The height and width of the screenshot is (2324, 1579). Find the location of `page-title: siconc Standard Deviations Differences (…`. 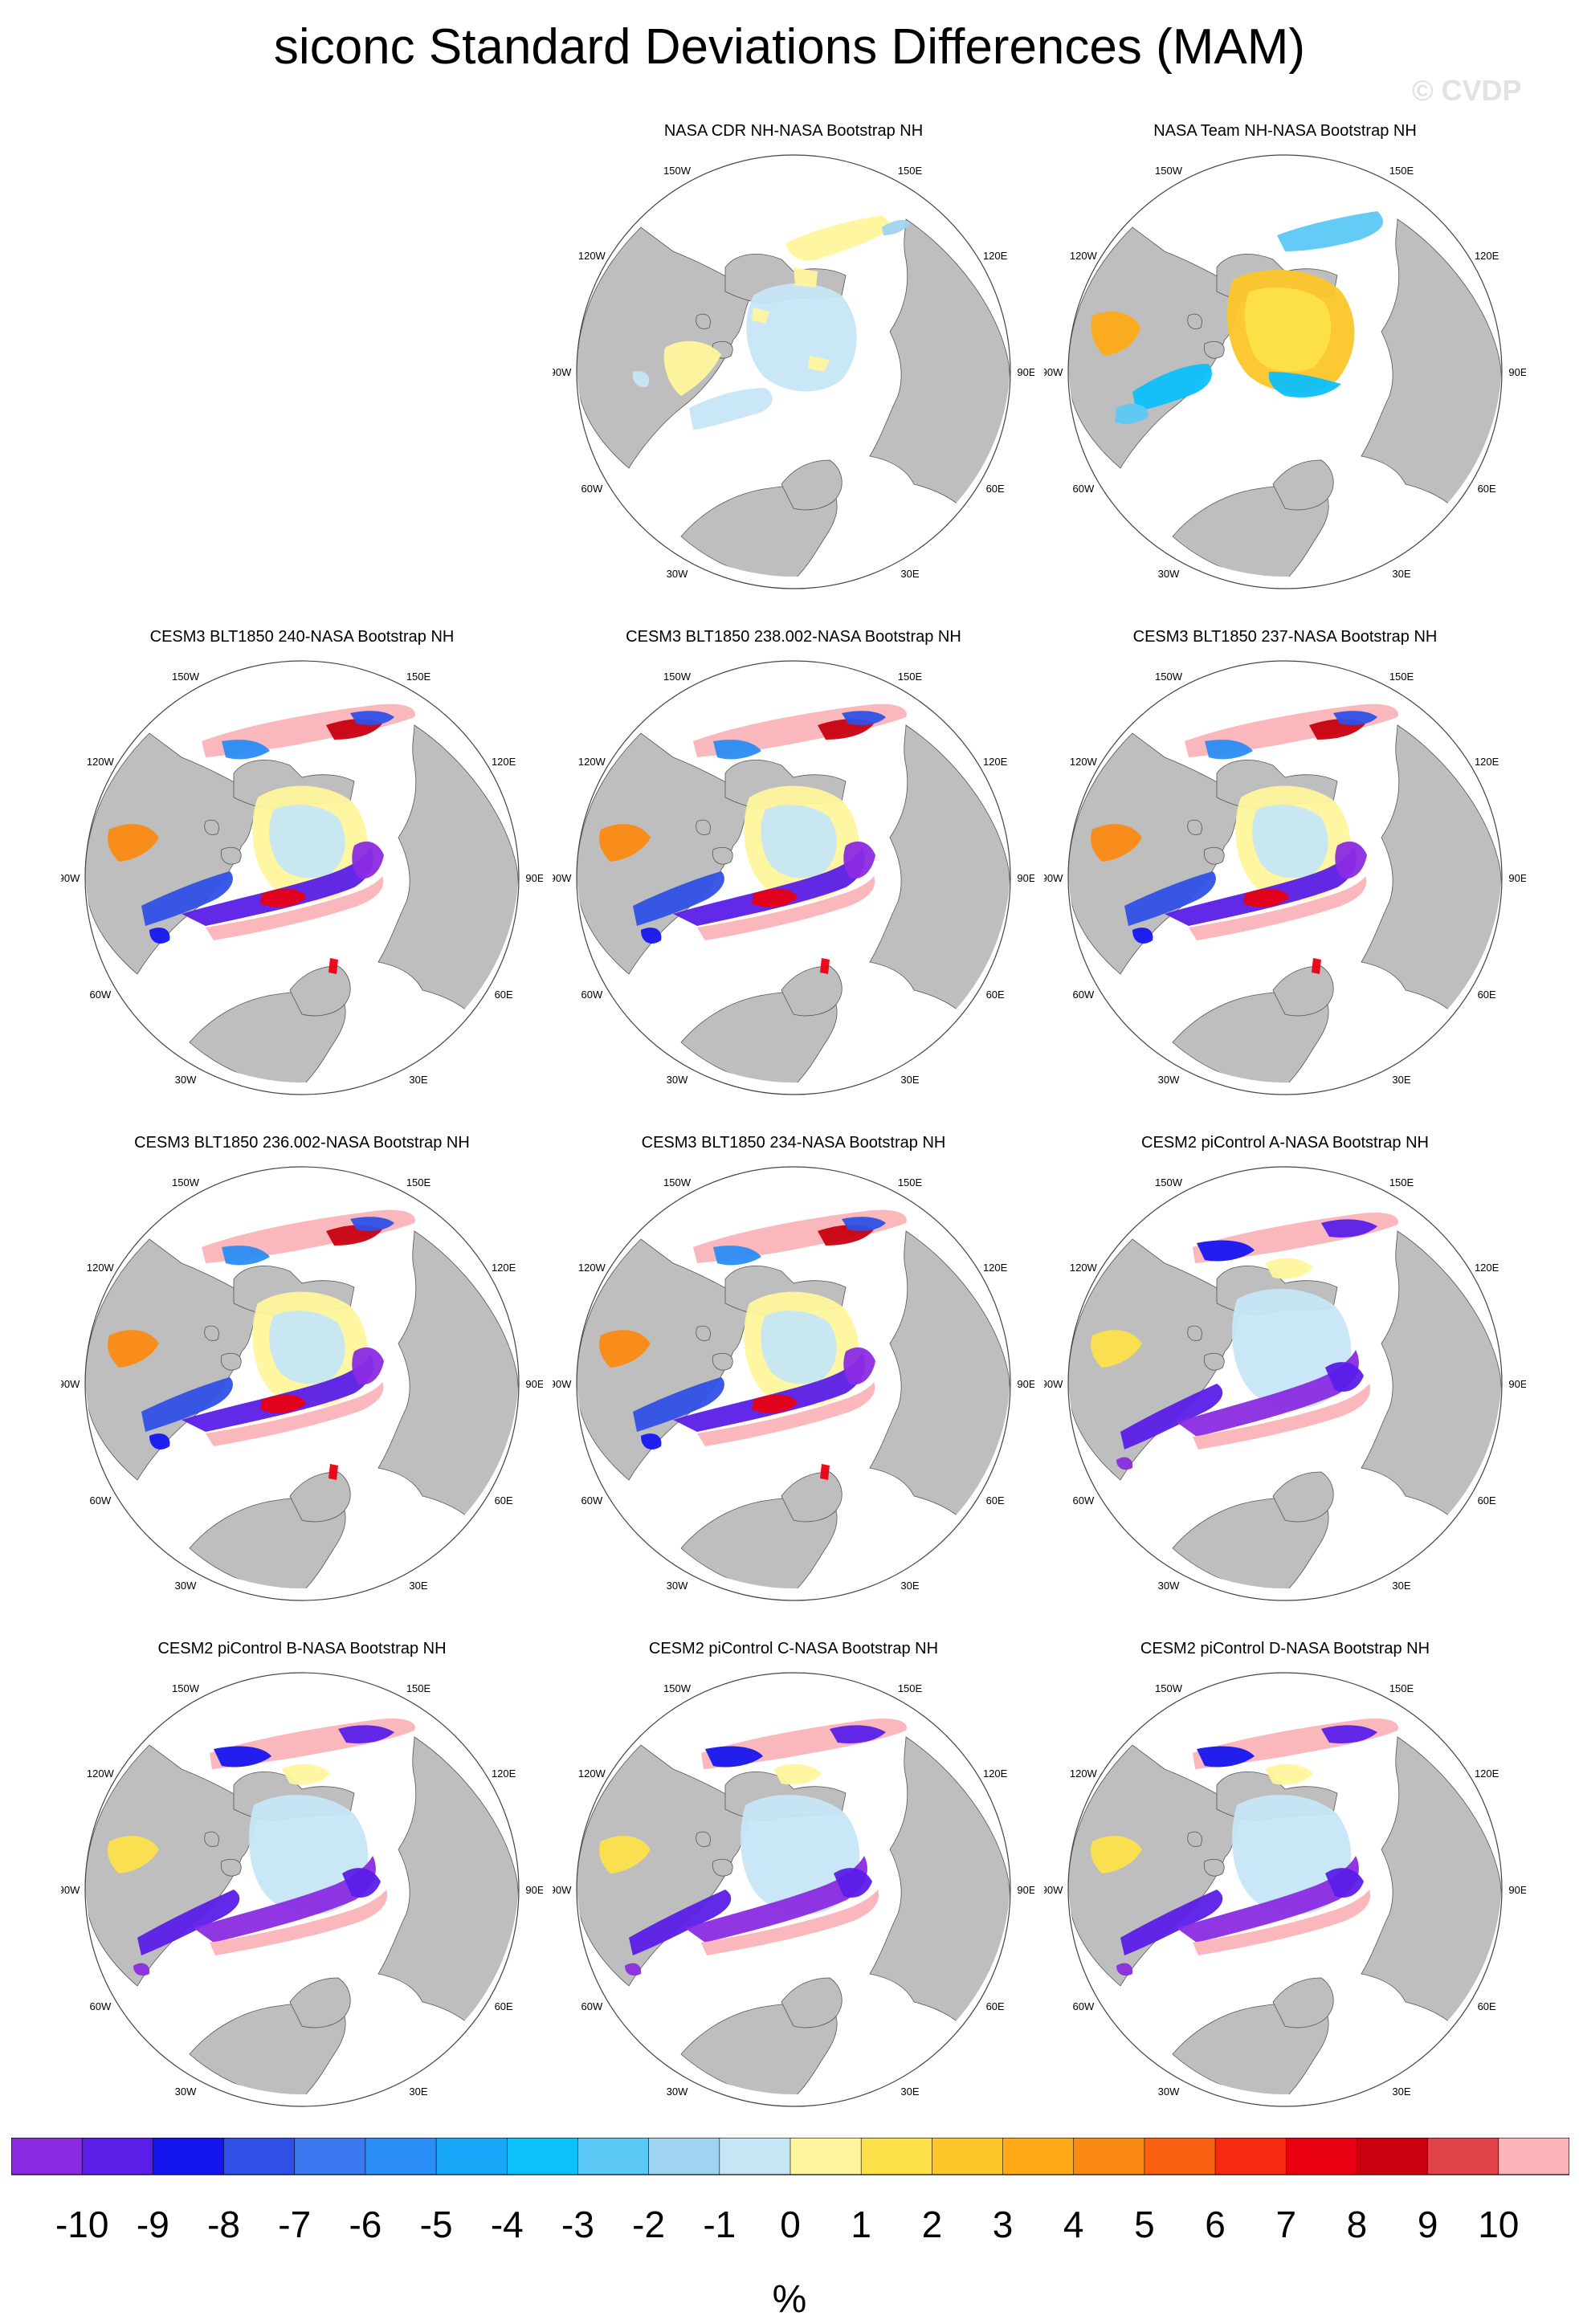

page-title: siconc Standard Deviations Differences (… is located at coordinates (789, 47).